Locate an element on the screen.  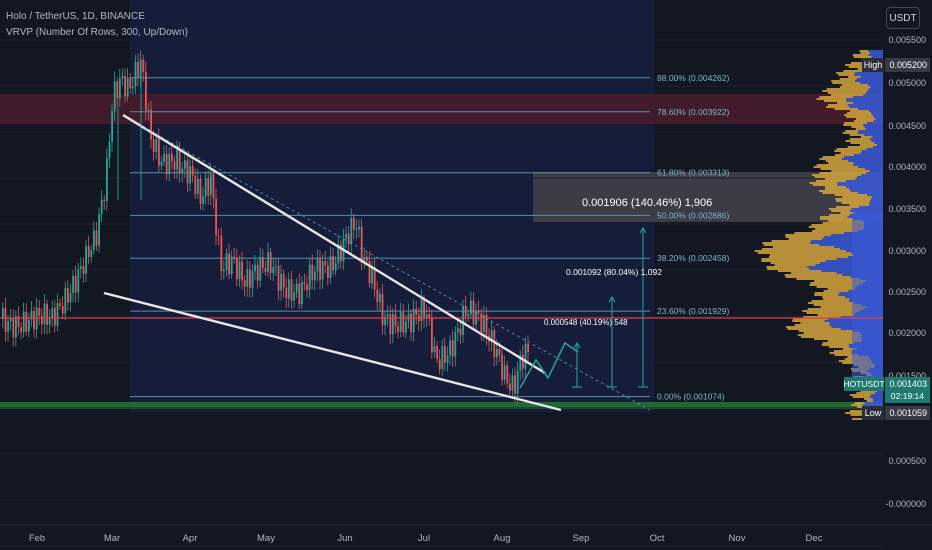
y-axis-label: 0.005000 is located at coordinates (907, 83).